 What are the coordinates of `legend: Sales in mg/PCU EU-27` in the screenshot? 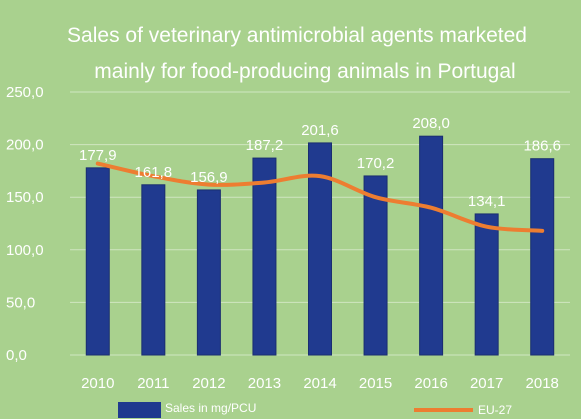 It's located at (315, 409).